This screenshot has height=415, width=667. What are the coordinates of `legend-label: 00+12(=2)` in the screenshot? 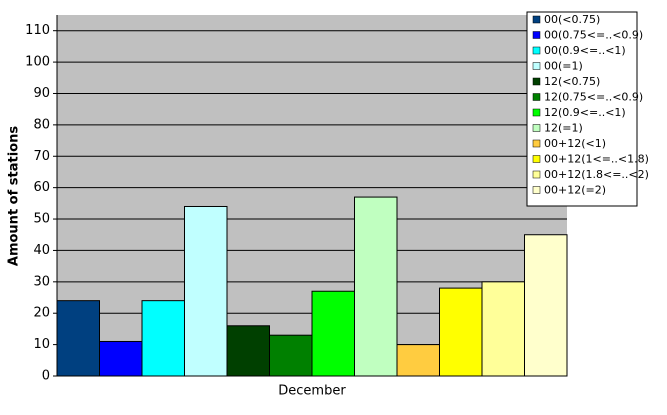 It's located at (575, 190).